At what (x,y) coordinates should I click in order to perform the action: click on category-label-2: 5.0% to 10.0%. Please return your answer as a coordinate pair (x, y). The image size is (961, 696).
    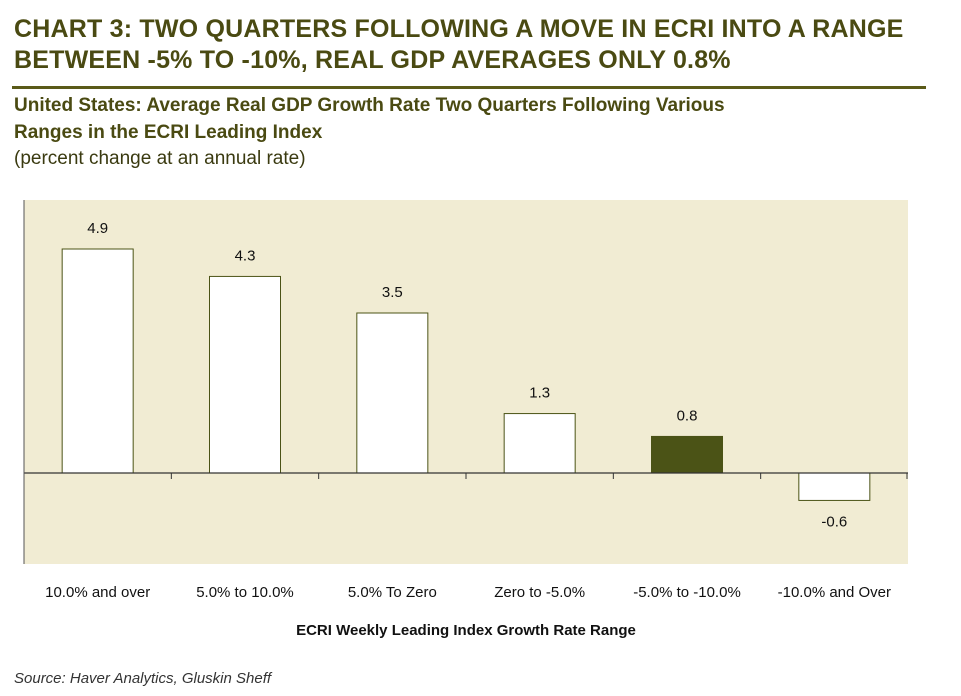
    Looking at the image, I should click on (245, 592).